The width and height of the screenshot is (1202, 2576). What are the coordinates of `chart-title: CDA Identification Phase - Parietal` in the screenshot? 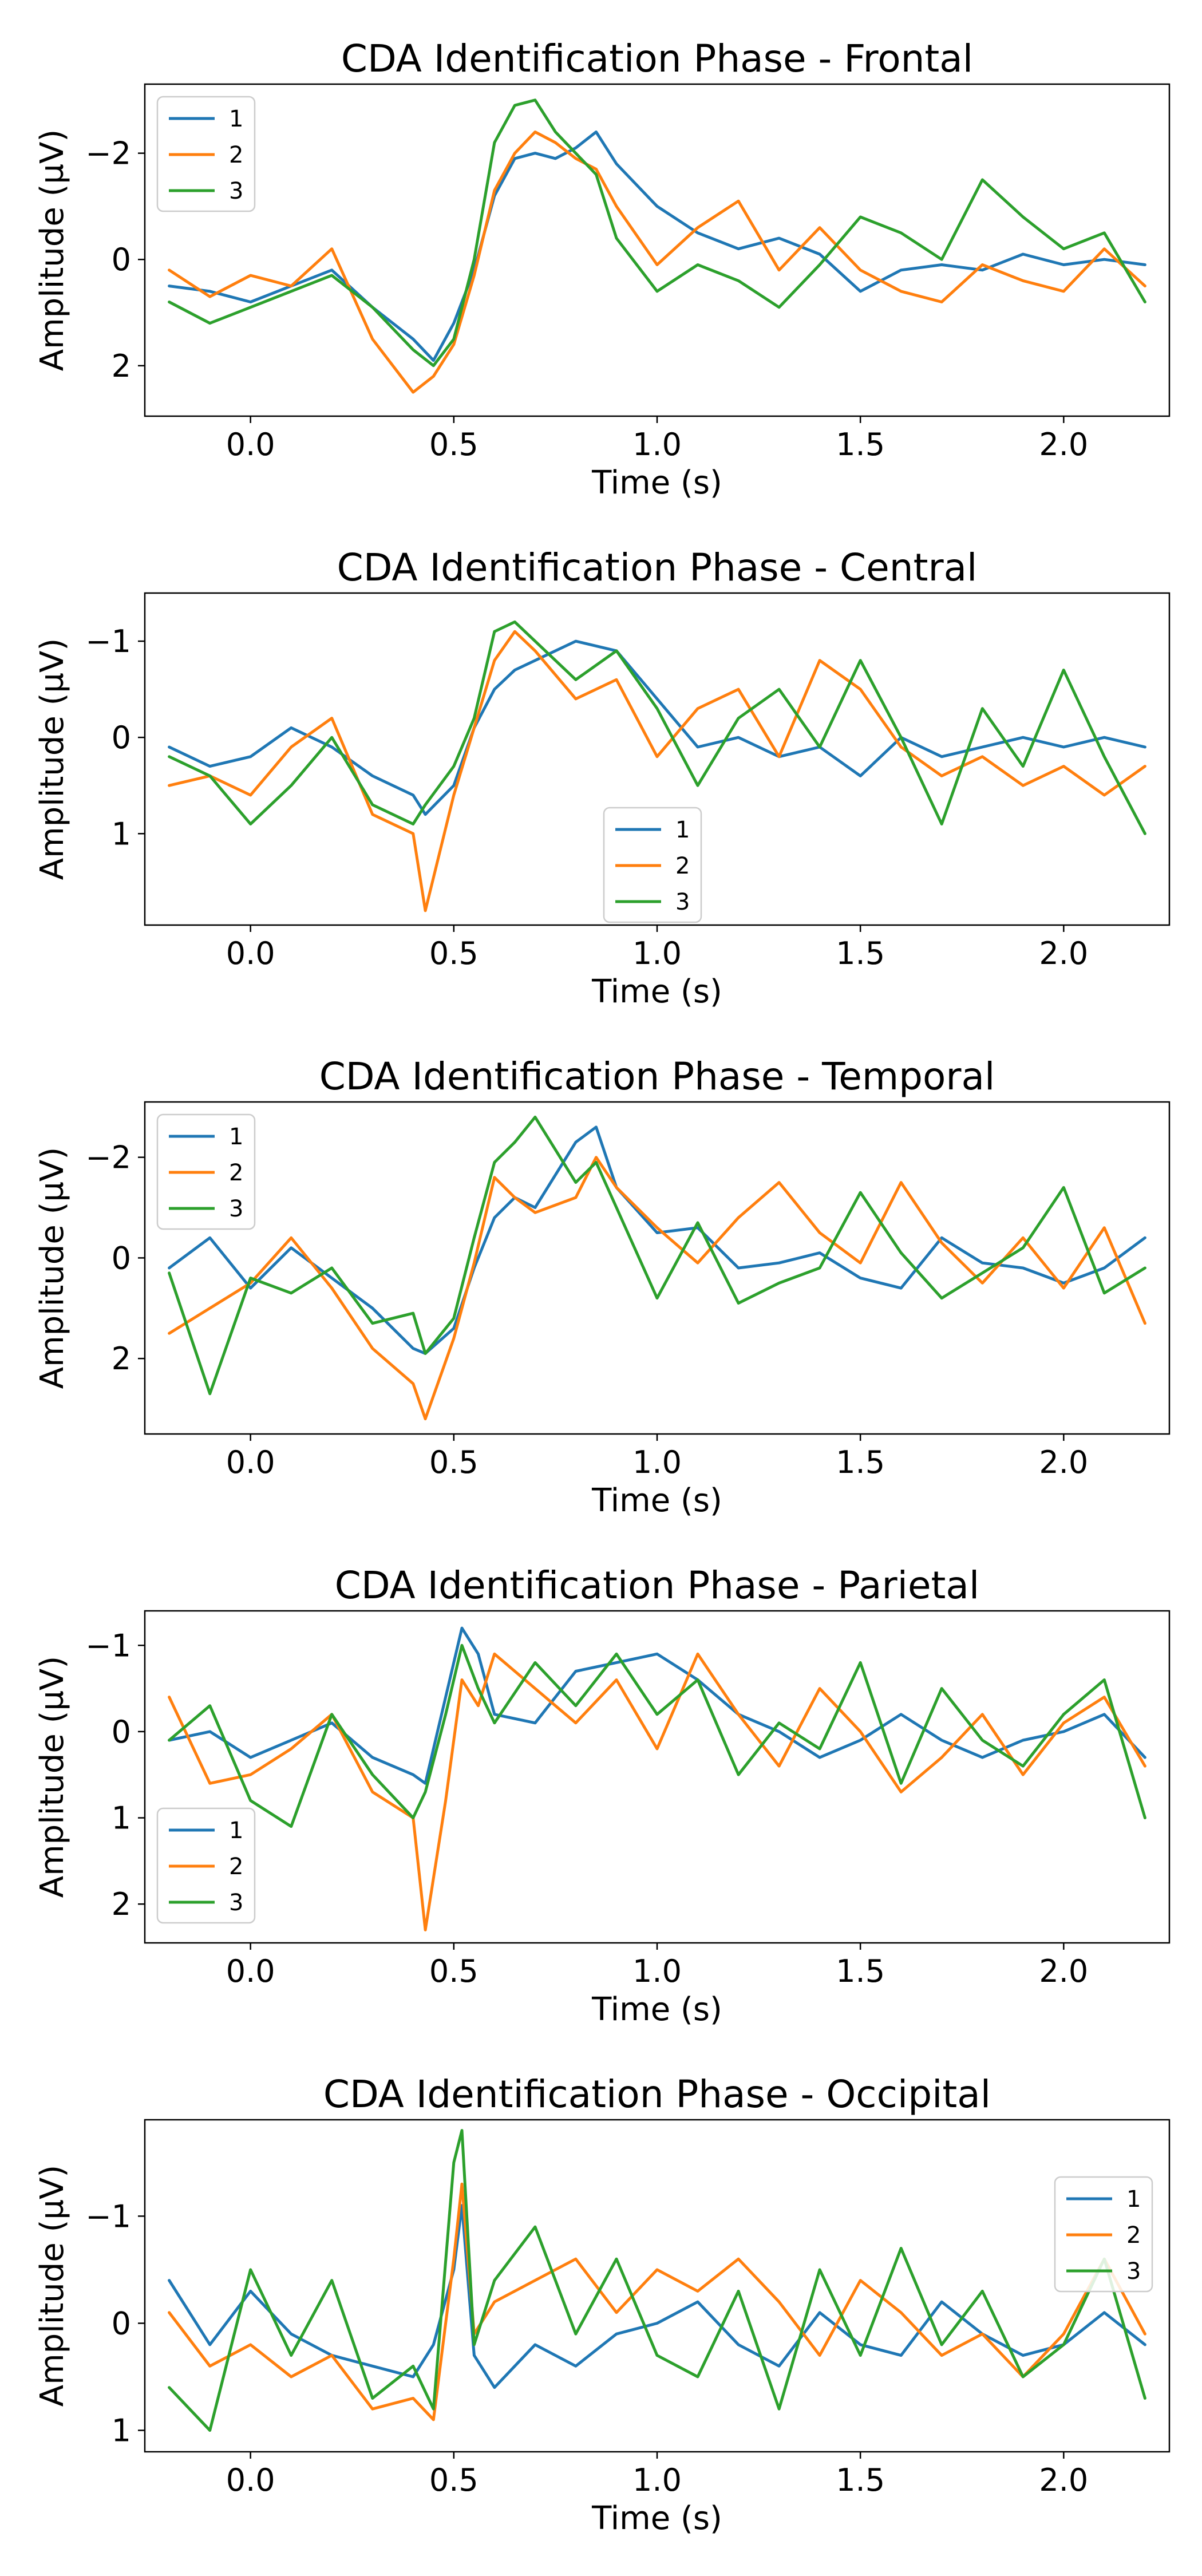 It's located at (657, 1585).